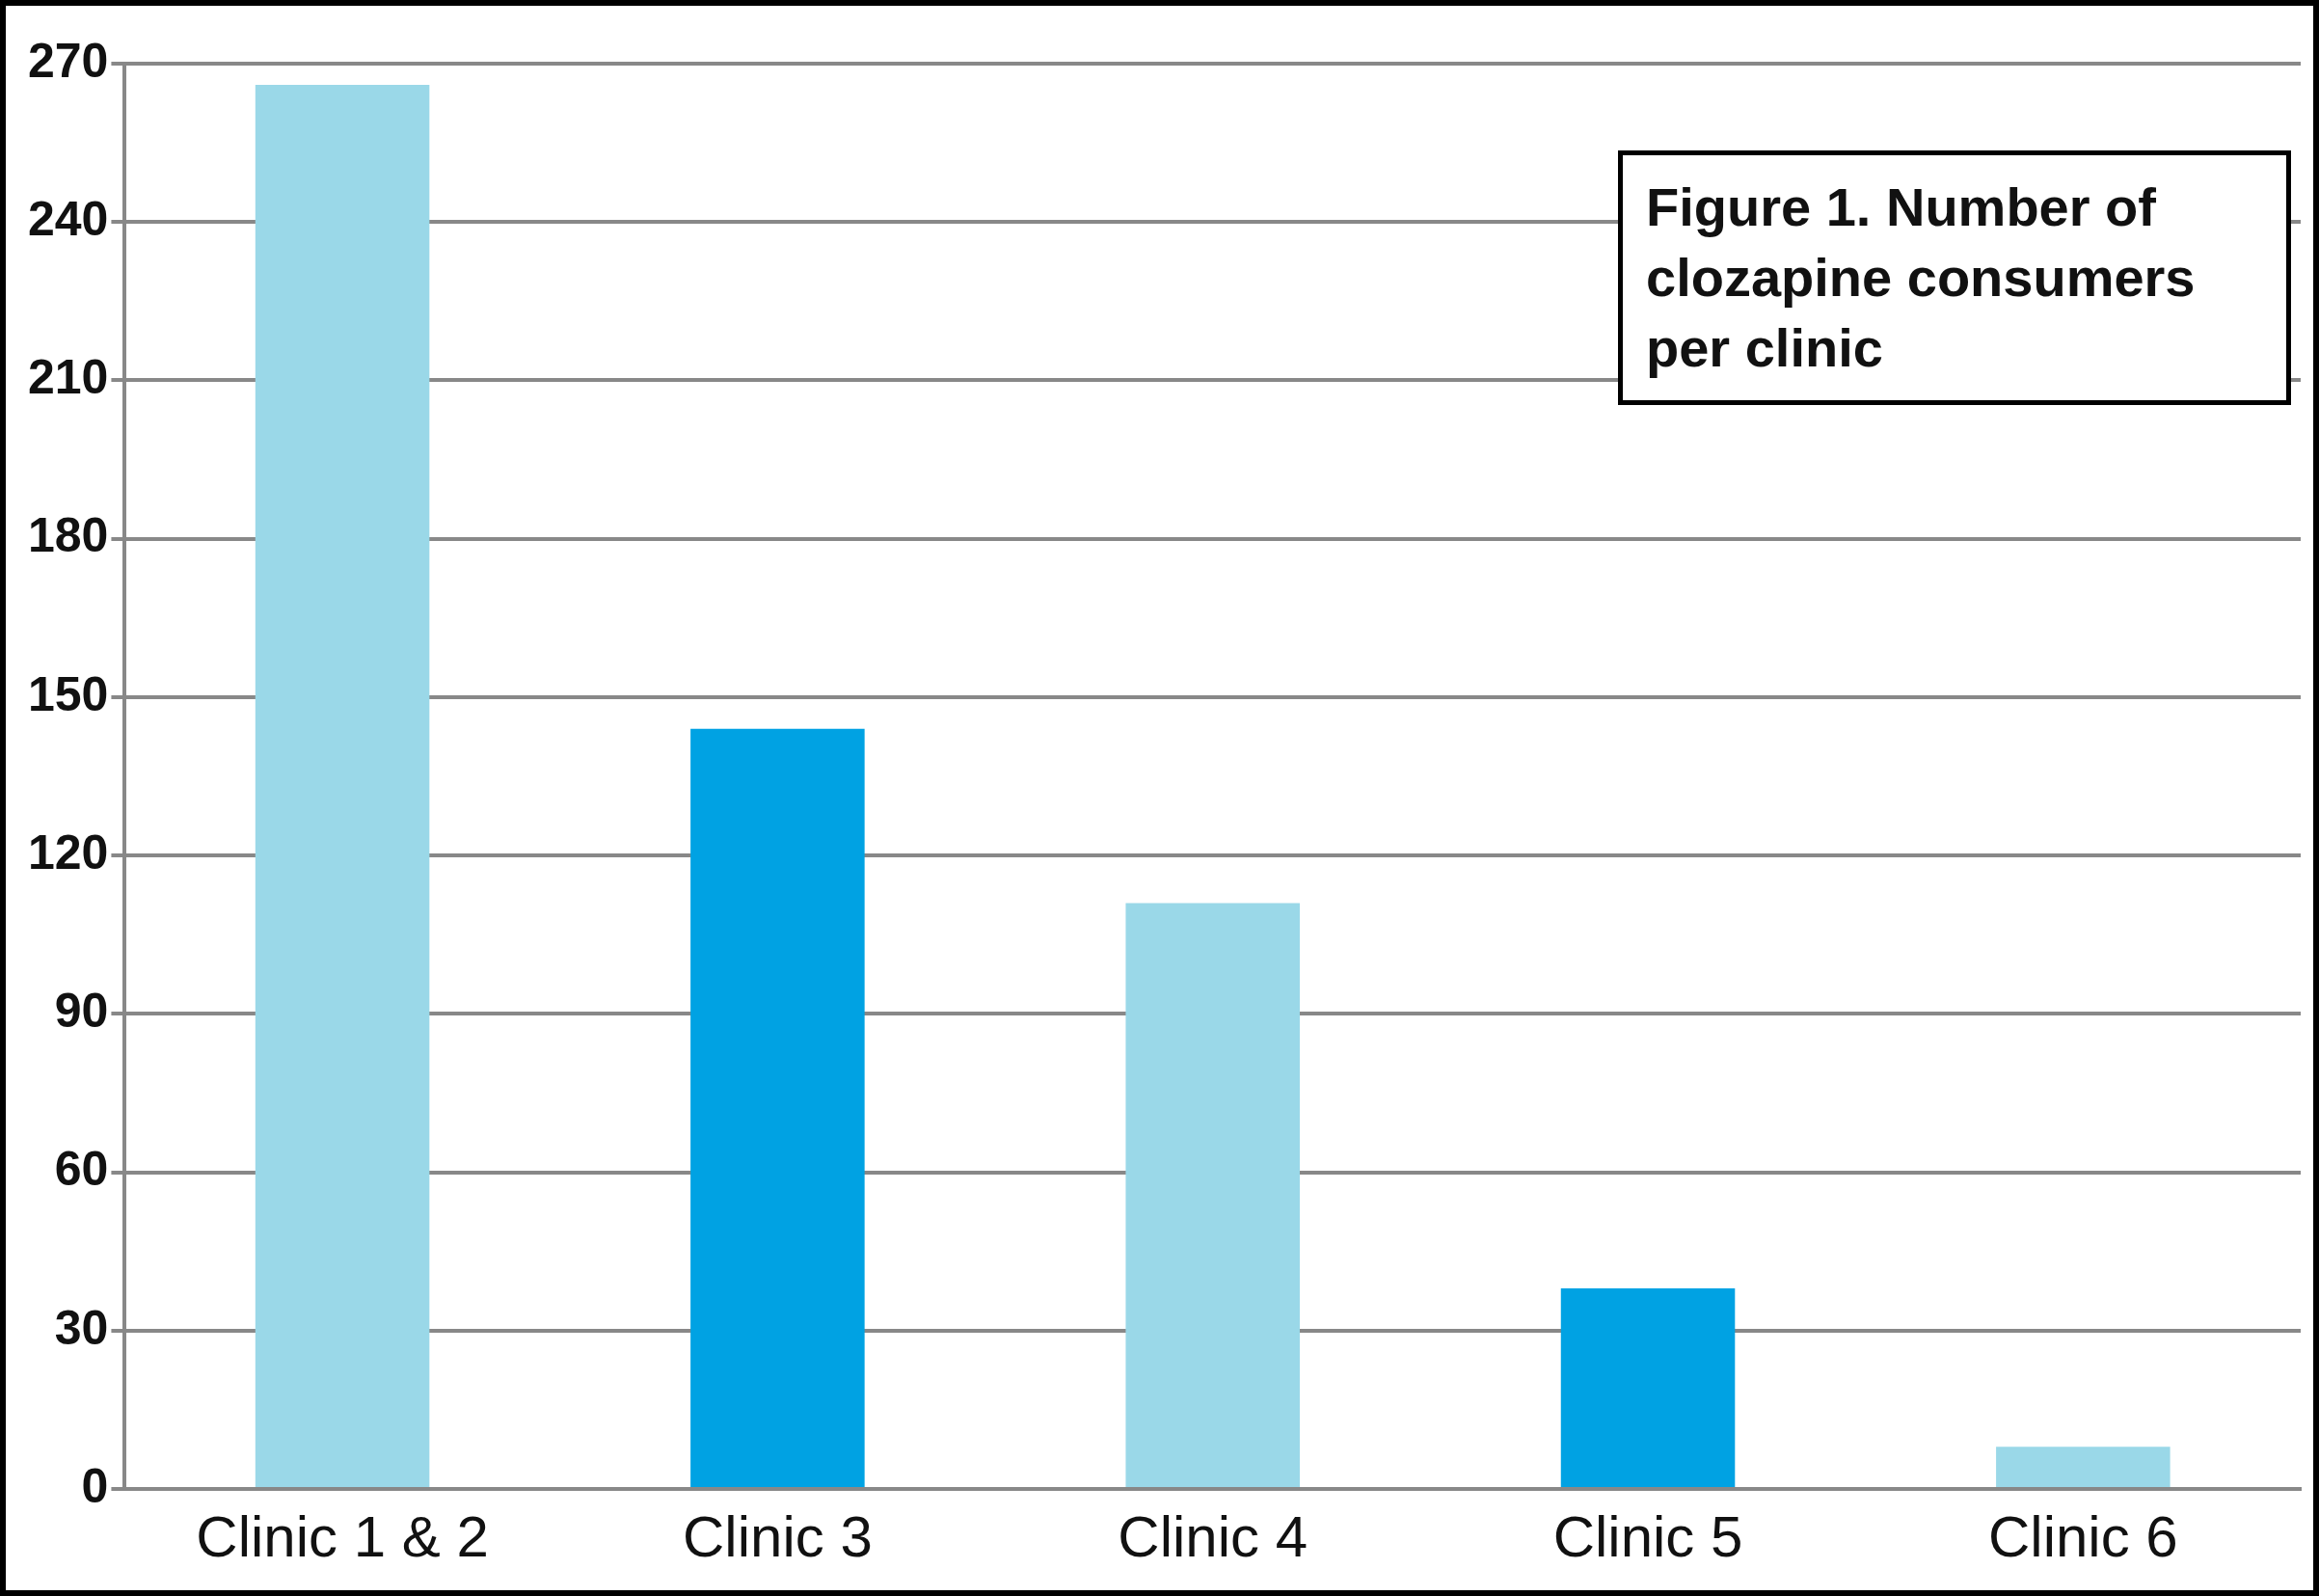 The height and width of the screenshot is (1596, 2319). What do you see at coordinates (1647, 1536) in the screenshot?
I see `x-tick-label: Clinic 5` at bounding box center [1647, 1536].